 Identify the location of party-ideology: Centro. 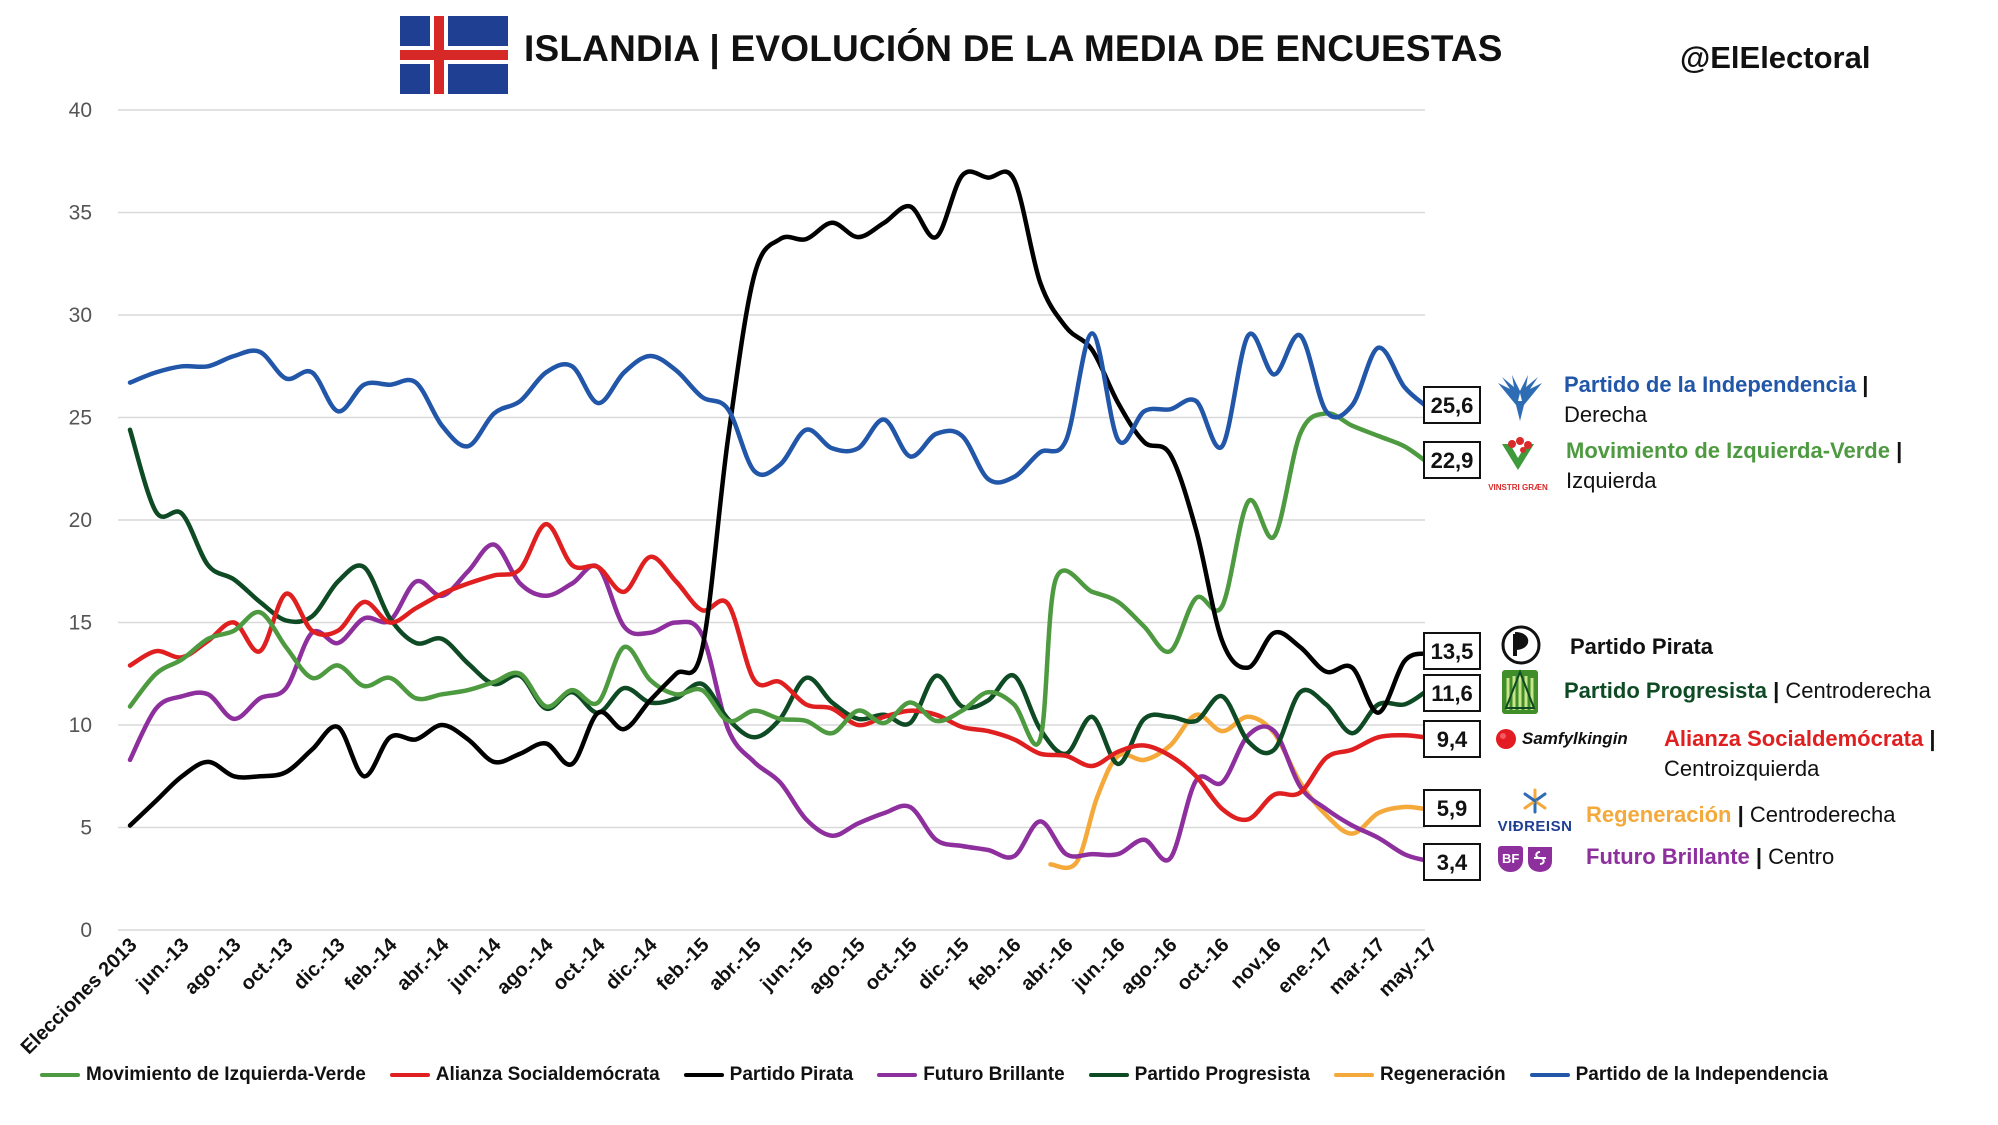
(1801, 856).